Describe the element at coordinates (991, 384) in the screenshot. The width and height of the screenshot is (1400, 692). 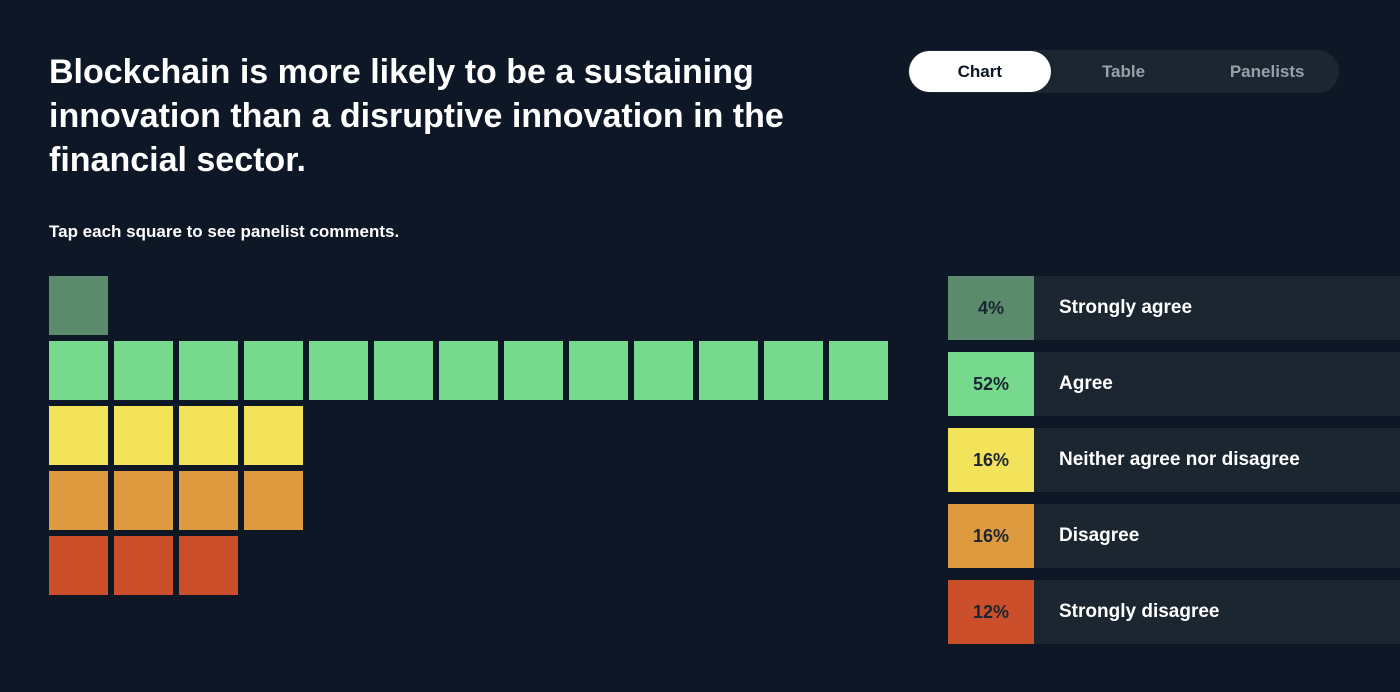
I see `legend-percent: 52%` at that location.